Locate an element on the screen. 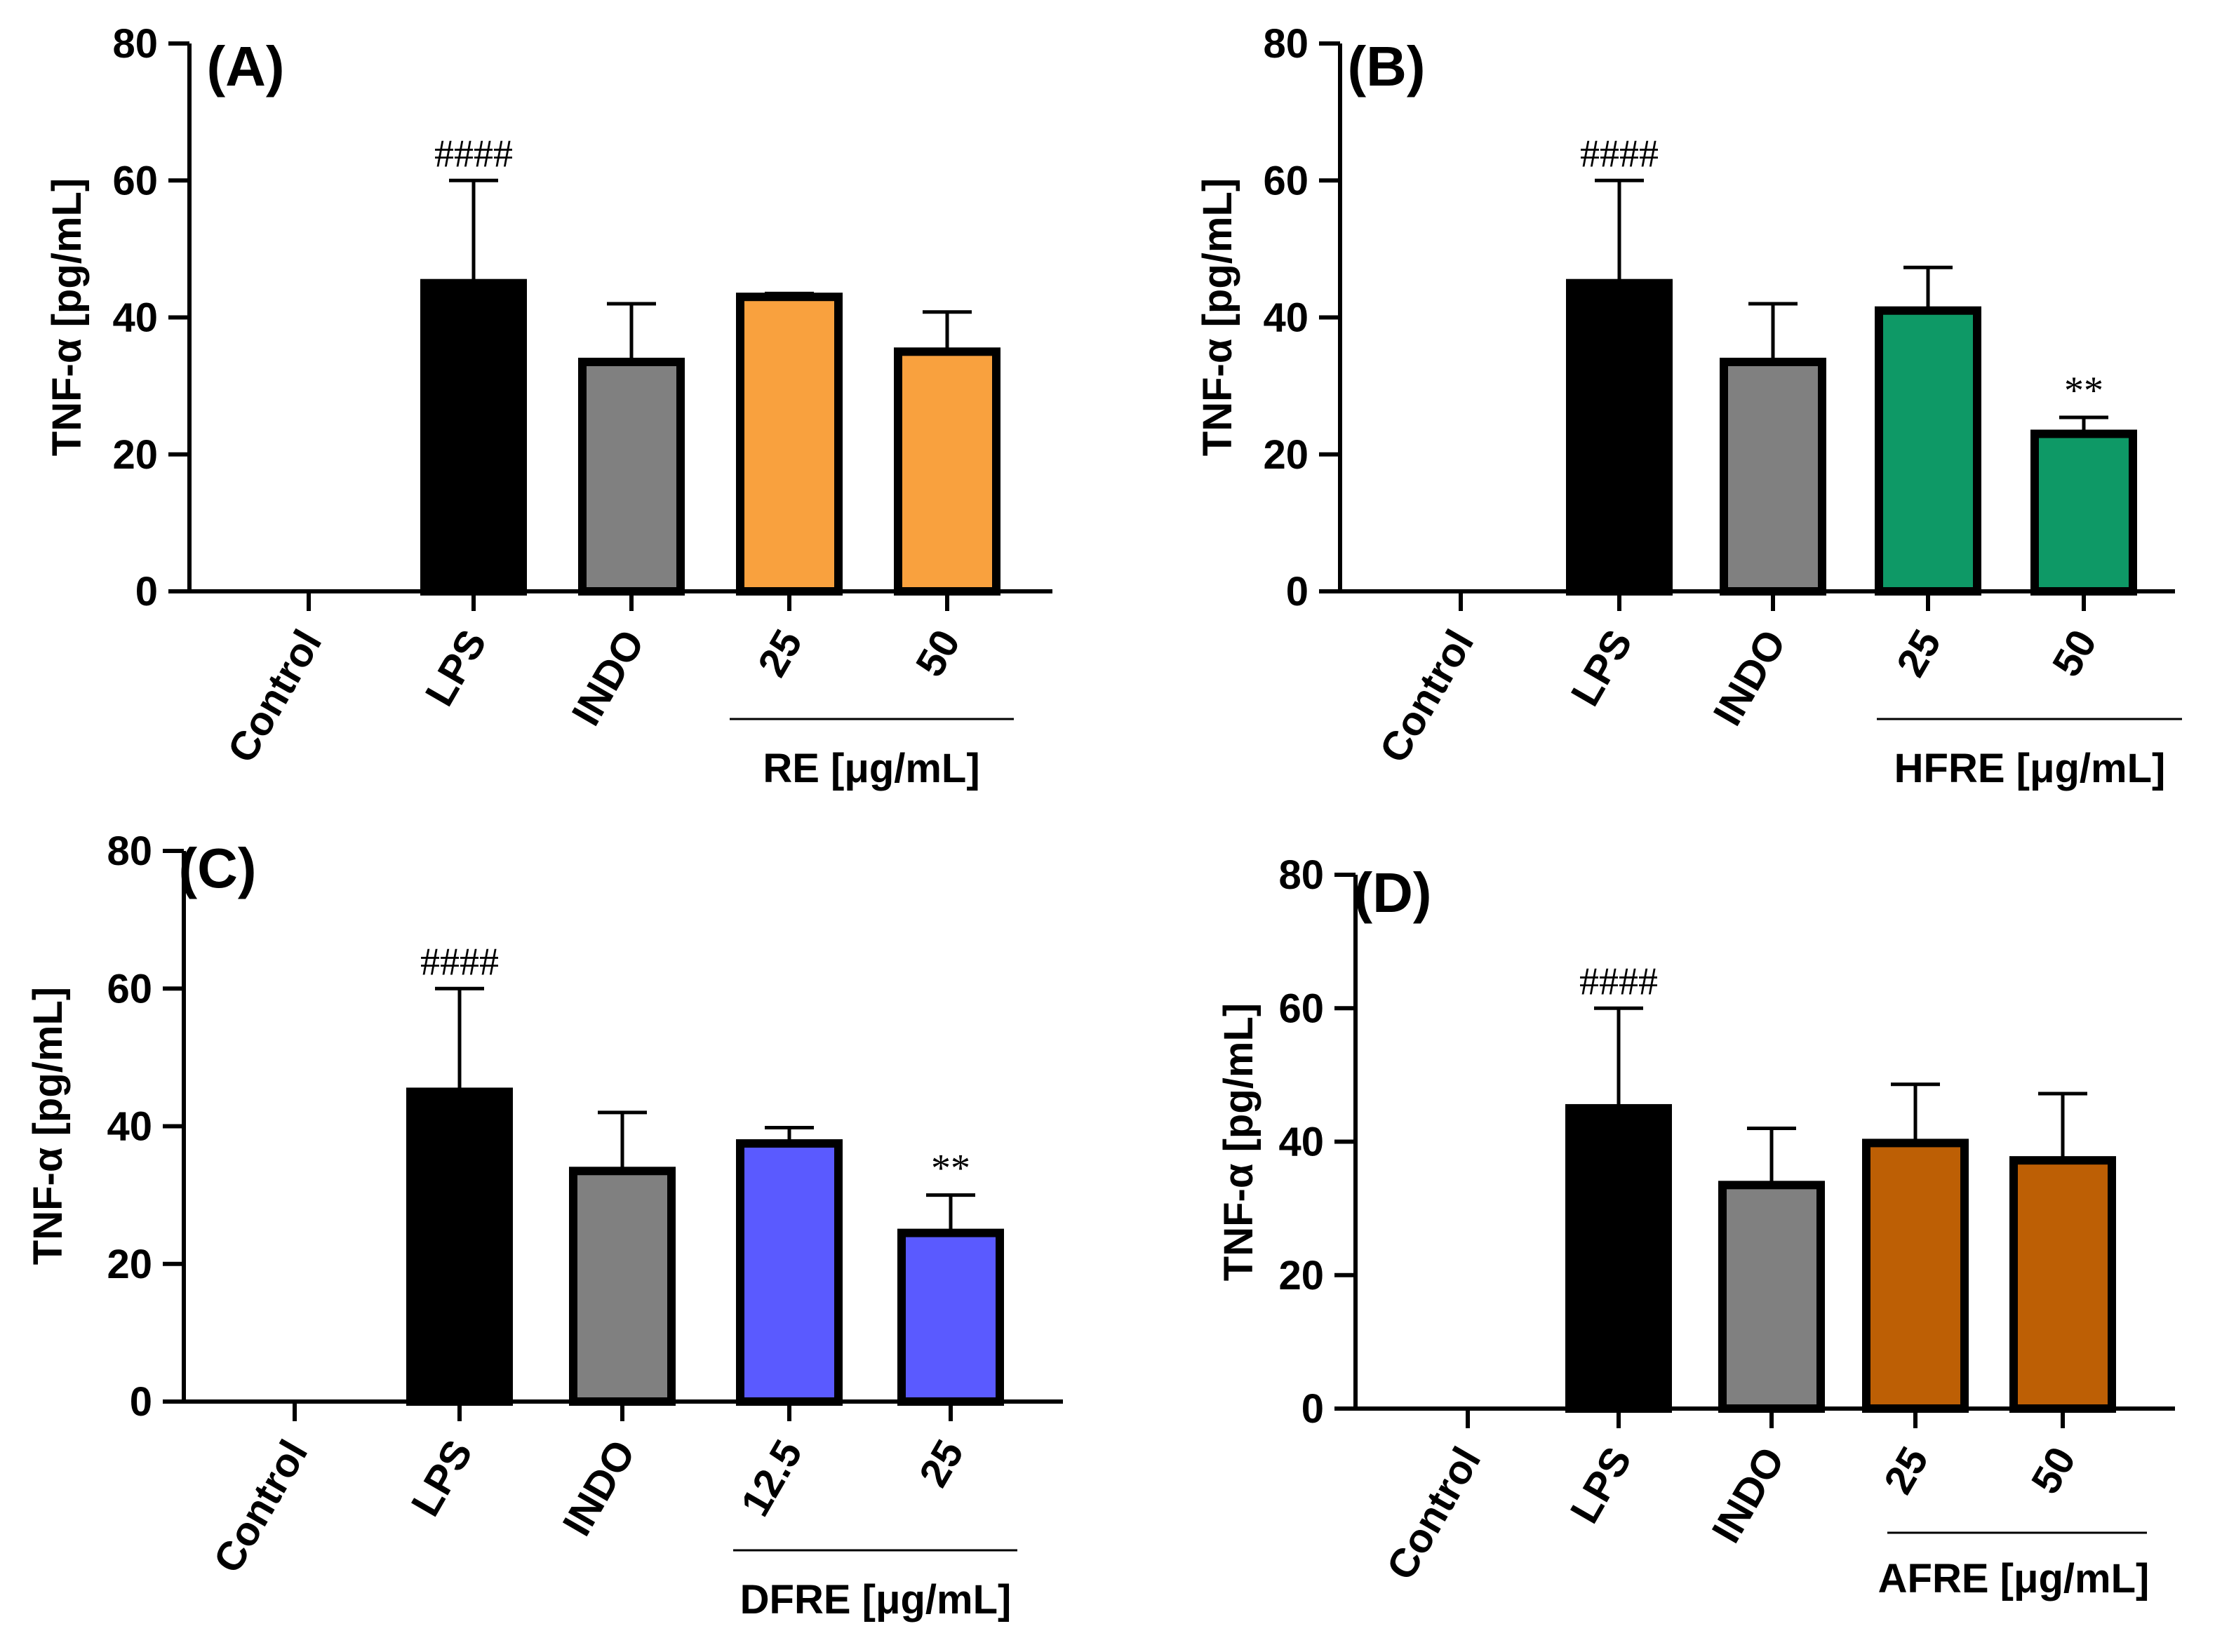 The image size is (2222, 1652). group-label: DFRE [μg/mL] is located at coordinates (876, 1600).